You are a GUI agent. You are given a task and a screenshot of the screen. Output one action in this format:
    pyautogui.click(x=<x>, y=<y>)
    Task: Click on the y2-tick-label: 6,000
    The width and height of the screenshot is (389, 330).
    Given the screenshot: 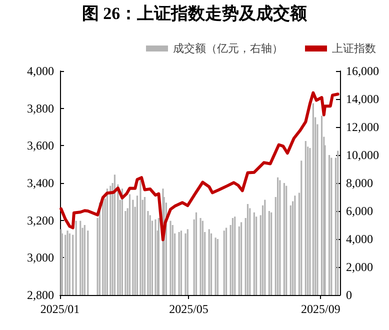 What is the action you would take?
    pyautogui.click(x=359, y=211)
    